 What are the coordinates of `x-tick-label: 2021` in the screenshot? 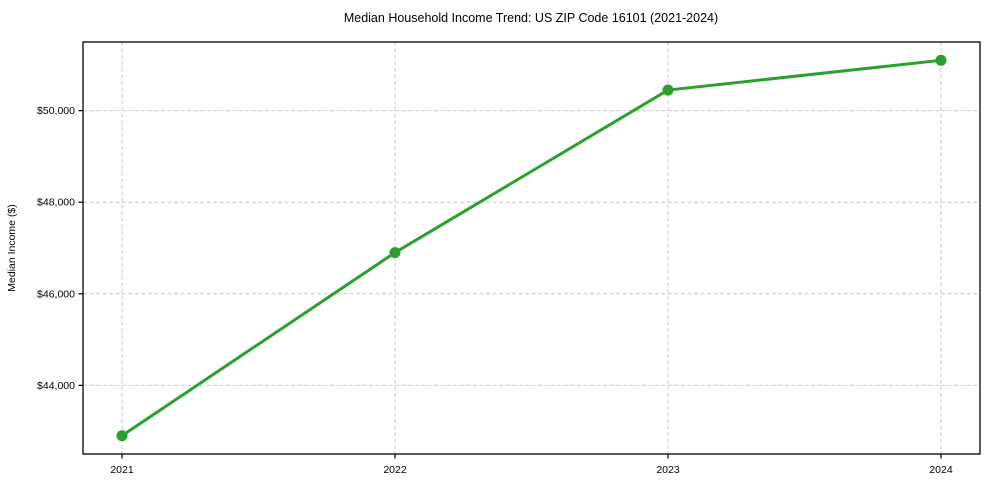 It's located at (122, 470).